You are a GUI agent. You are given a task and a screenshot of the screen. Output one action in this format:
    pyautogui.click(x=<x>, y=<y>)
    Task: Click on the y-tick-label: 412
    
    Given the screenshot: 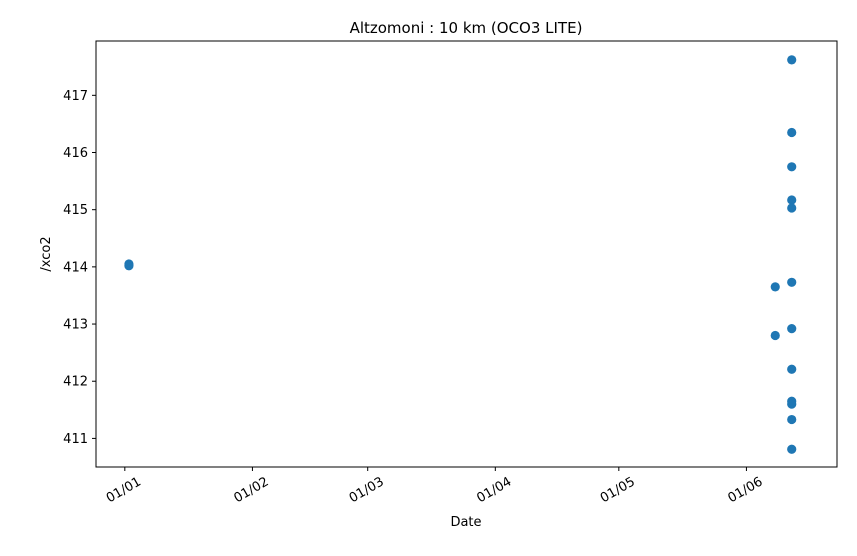 What is the action you would take?
    pyautogui.click(x=75, y=382)
    